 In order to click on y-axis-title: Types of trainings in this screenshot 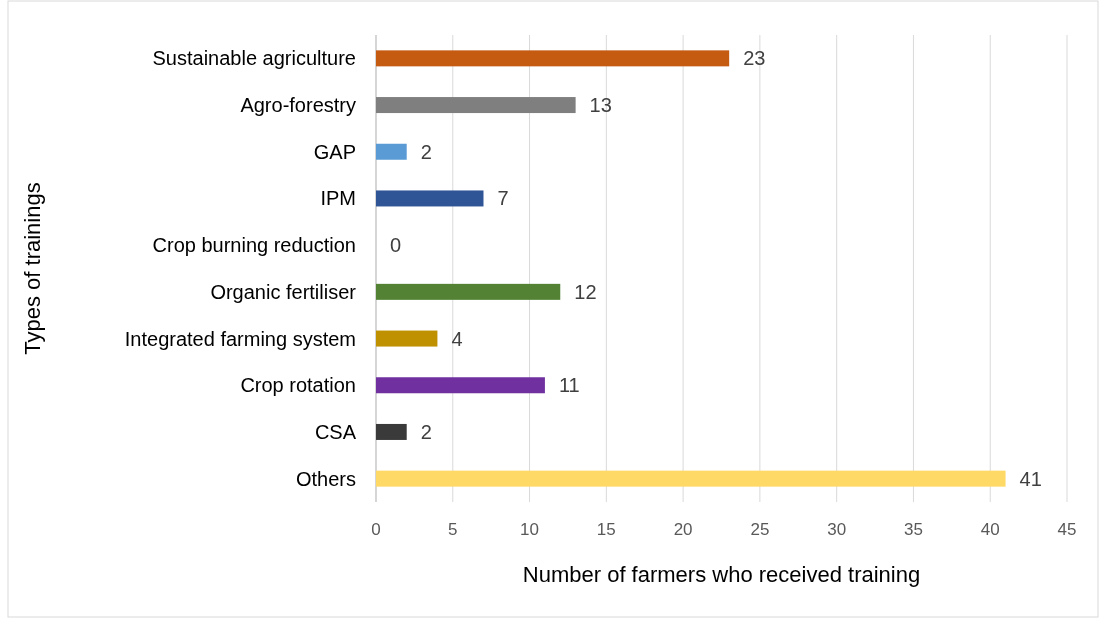, I will do `click(32, 268)`.